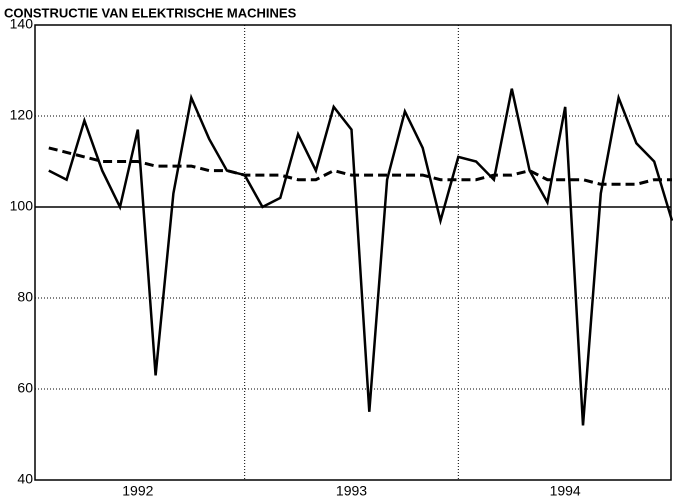 Image resolution: width=673 pixels, height=501 pixels. Describe the element at coordinates (25, 479) in the screenshot. I see `y-tick-label: 40` at that location.